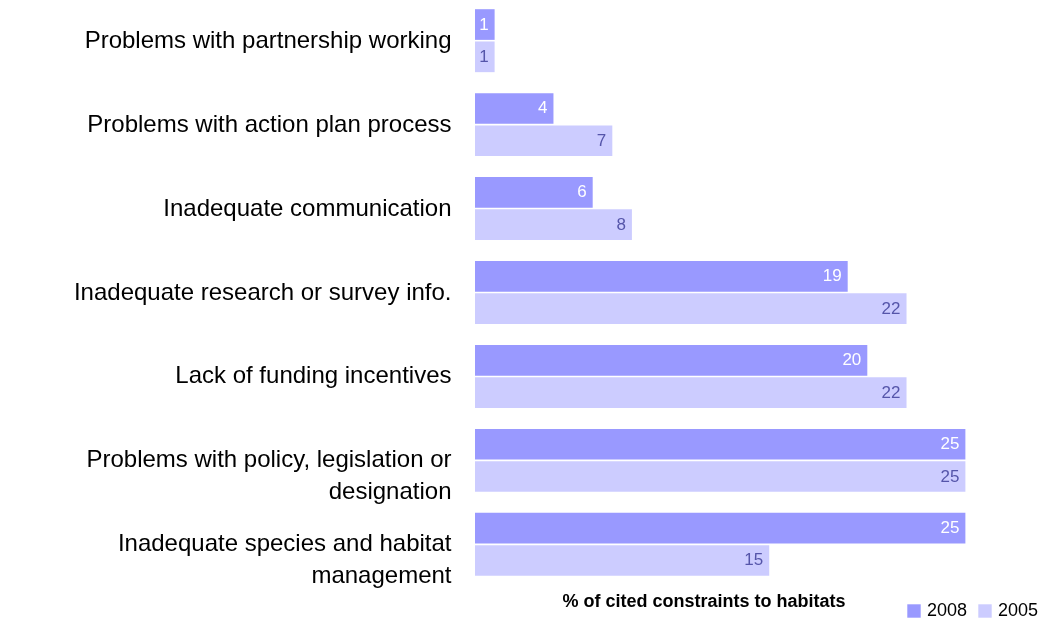 Image resolution: width=1048 pixels, height=635 pixels. What do you see at coordinates (307, 207) in the screenshot?
I see `y-tick-label: Inadequate communication` at bounding box center [307, 207].